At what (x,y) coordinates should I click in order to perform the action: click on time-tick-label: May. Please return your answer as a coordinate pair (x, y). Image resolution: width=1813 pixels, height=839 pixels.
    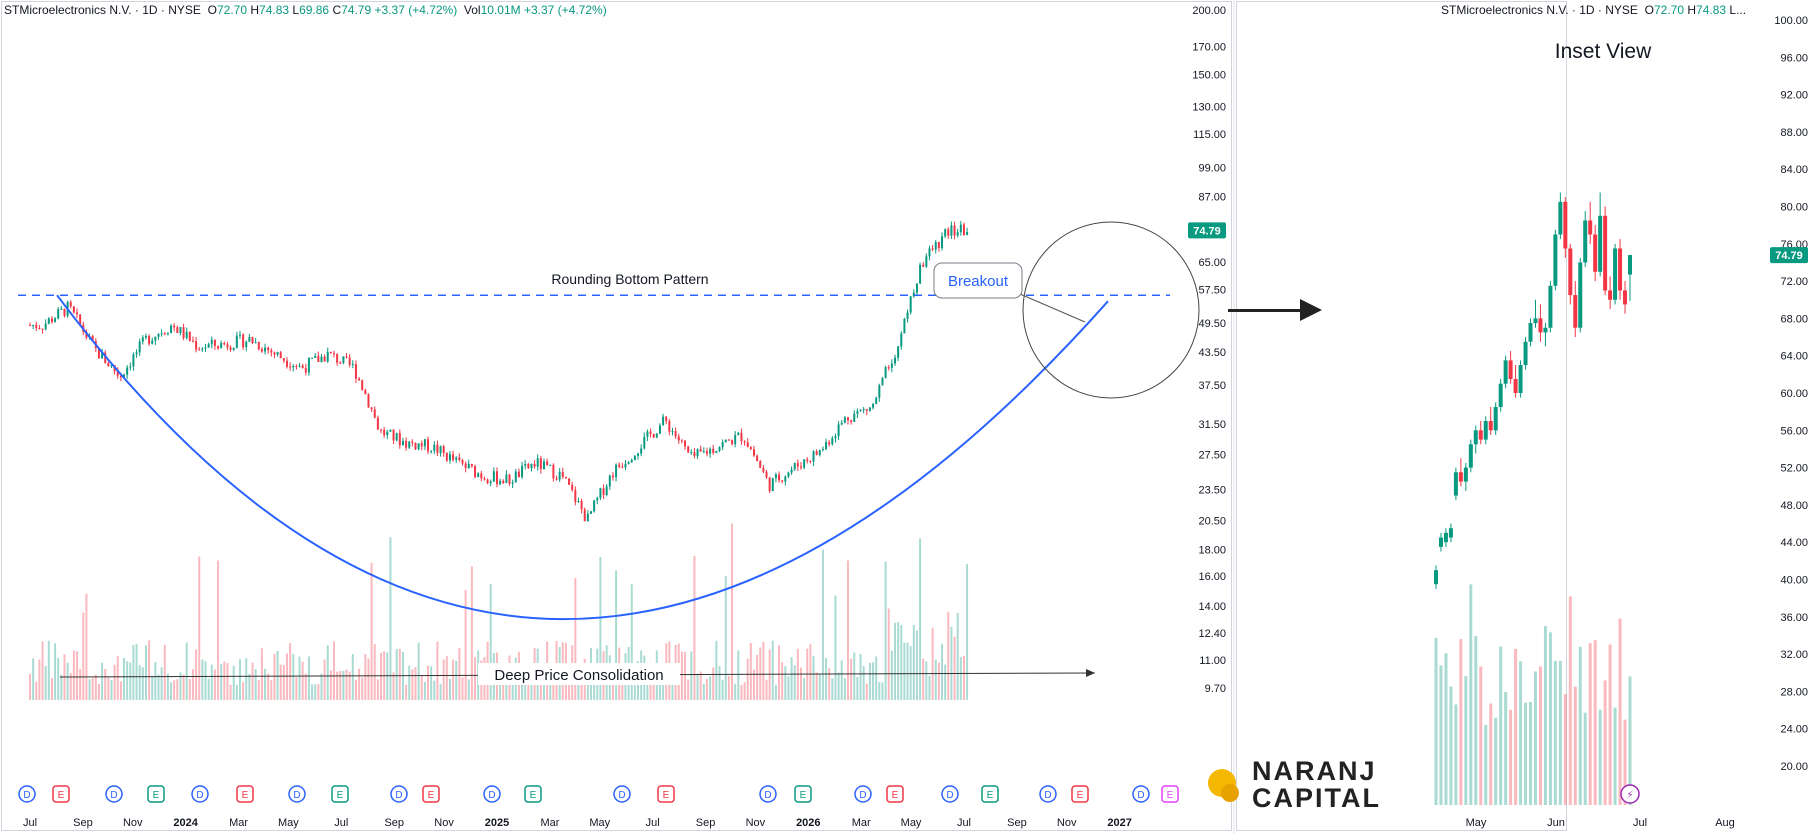
    Looking at the image, I should click on (599, 823).